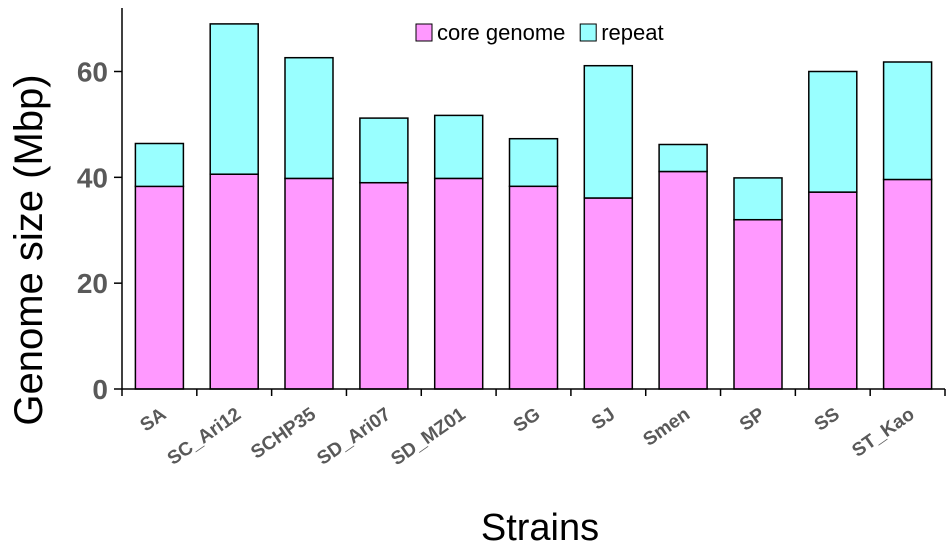 The image size is (950, 547). What do you see at coordinates (159, 165) in the screenshot?
I see `bar-repeat-SA` at bounding box center [159, 165].